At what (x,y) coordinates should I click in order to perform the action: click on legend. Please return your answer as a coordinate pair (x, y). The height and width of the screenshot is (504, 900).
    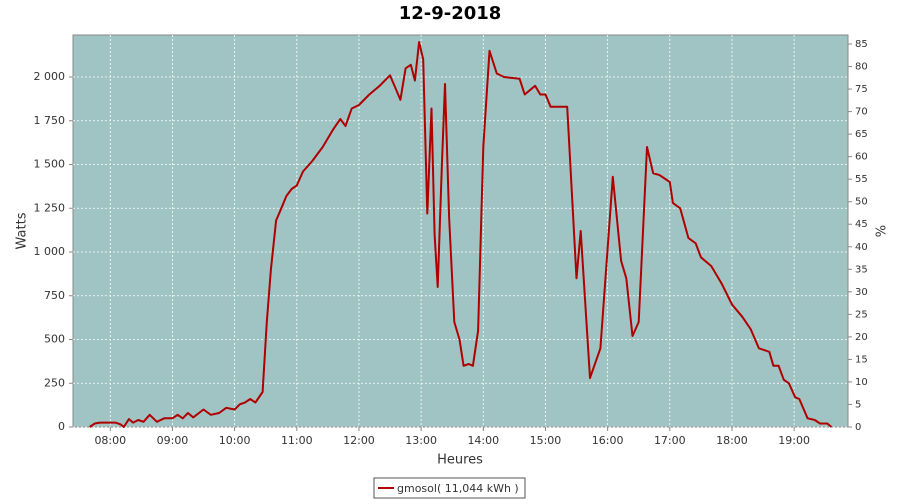
    Looking at the image, I should click on (449, 488).